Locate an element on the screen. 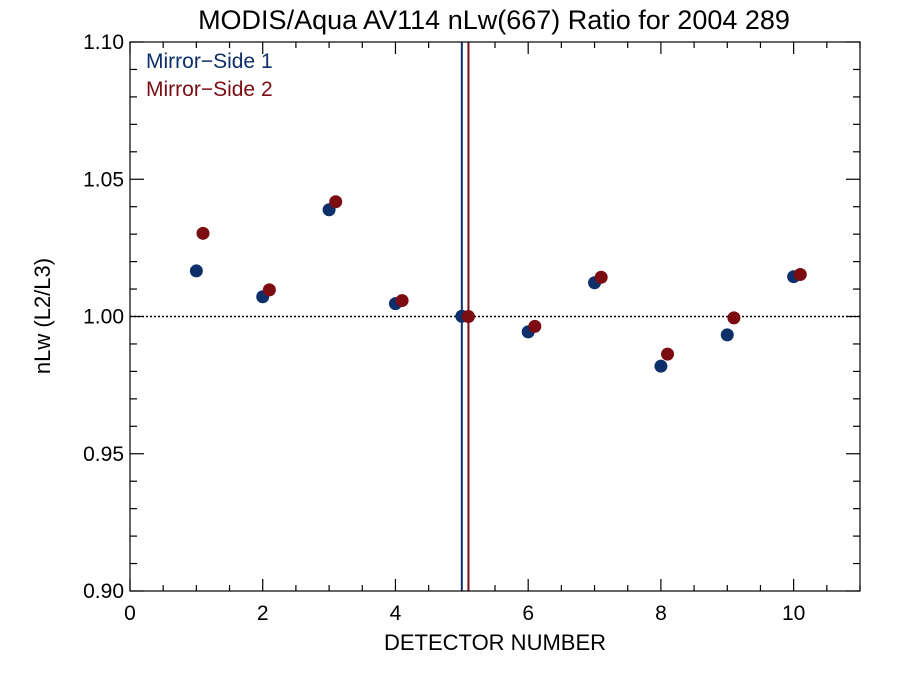  y-tick-label: 1.10 is located at coordinates (103, 42).